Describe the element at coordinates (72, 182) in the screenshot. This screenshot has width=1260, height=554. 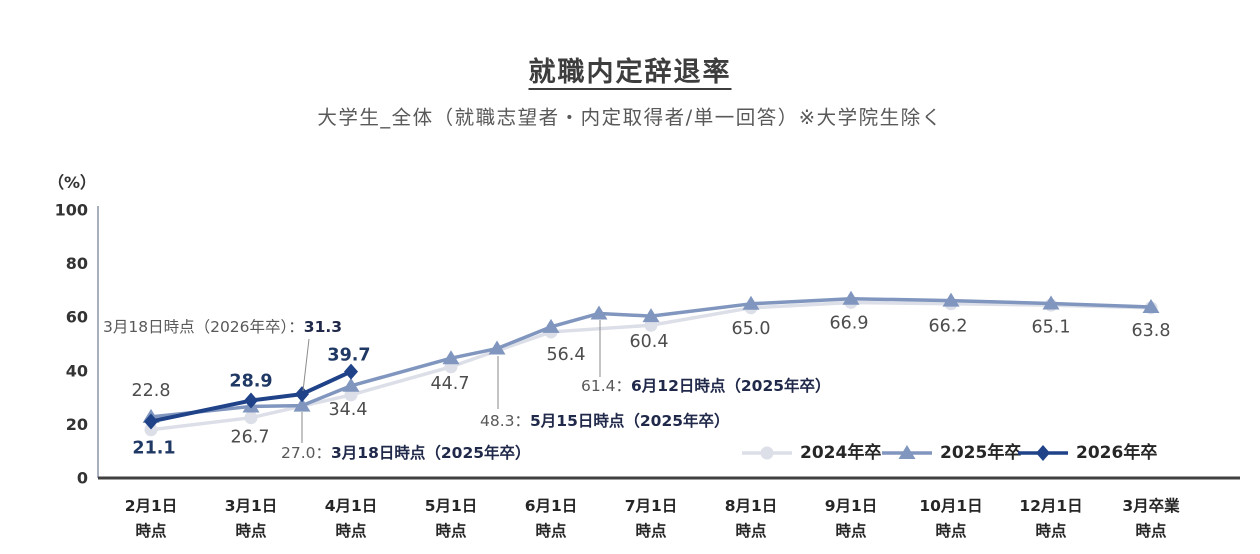
I see `y-axis-unit-label: （%）` at that location.